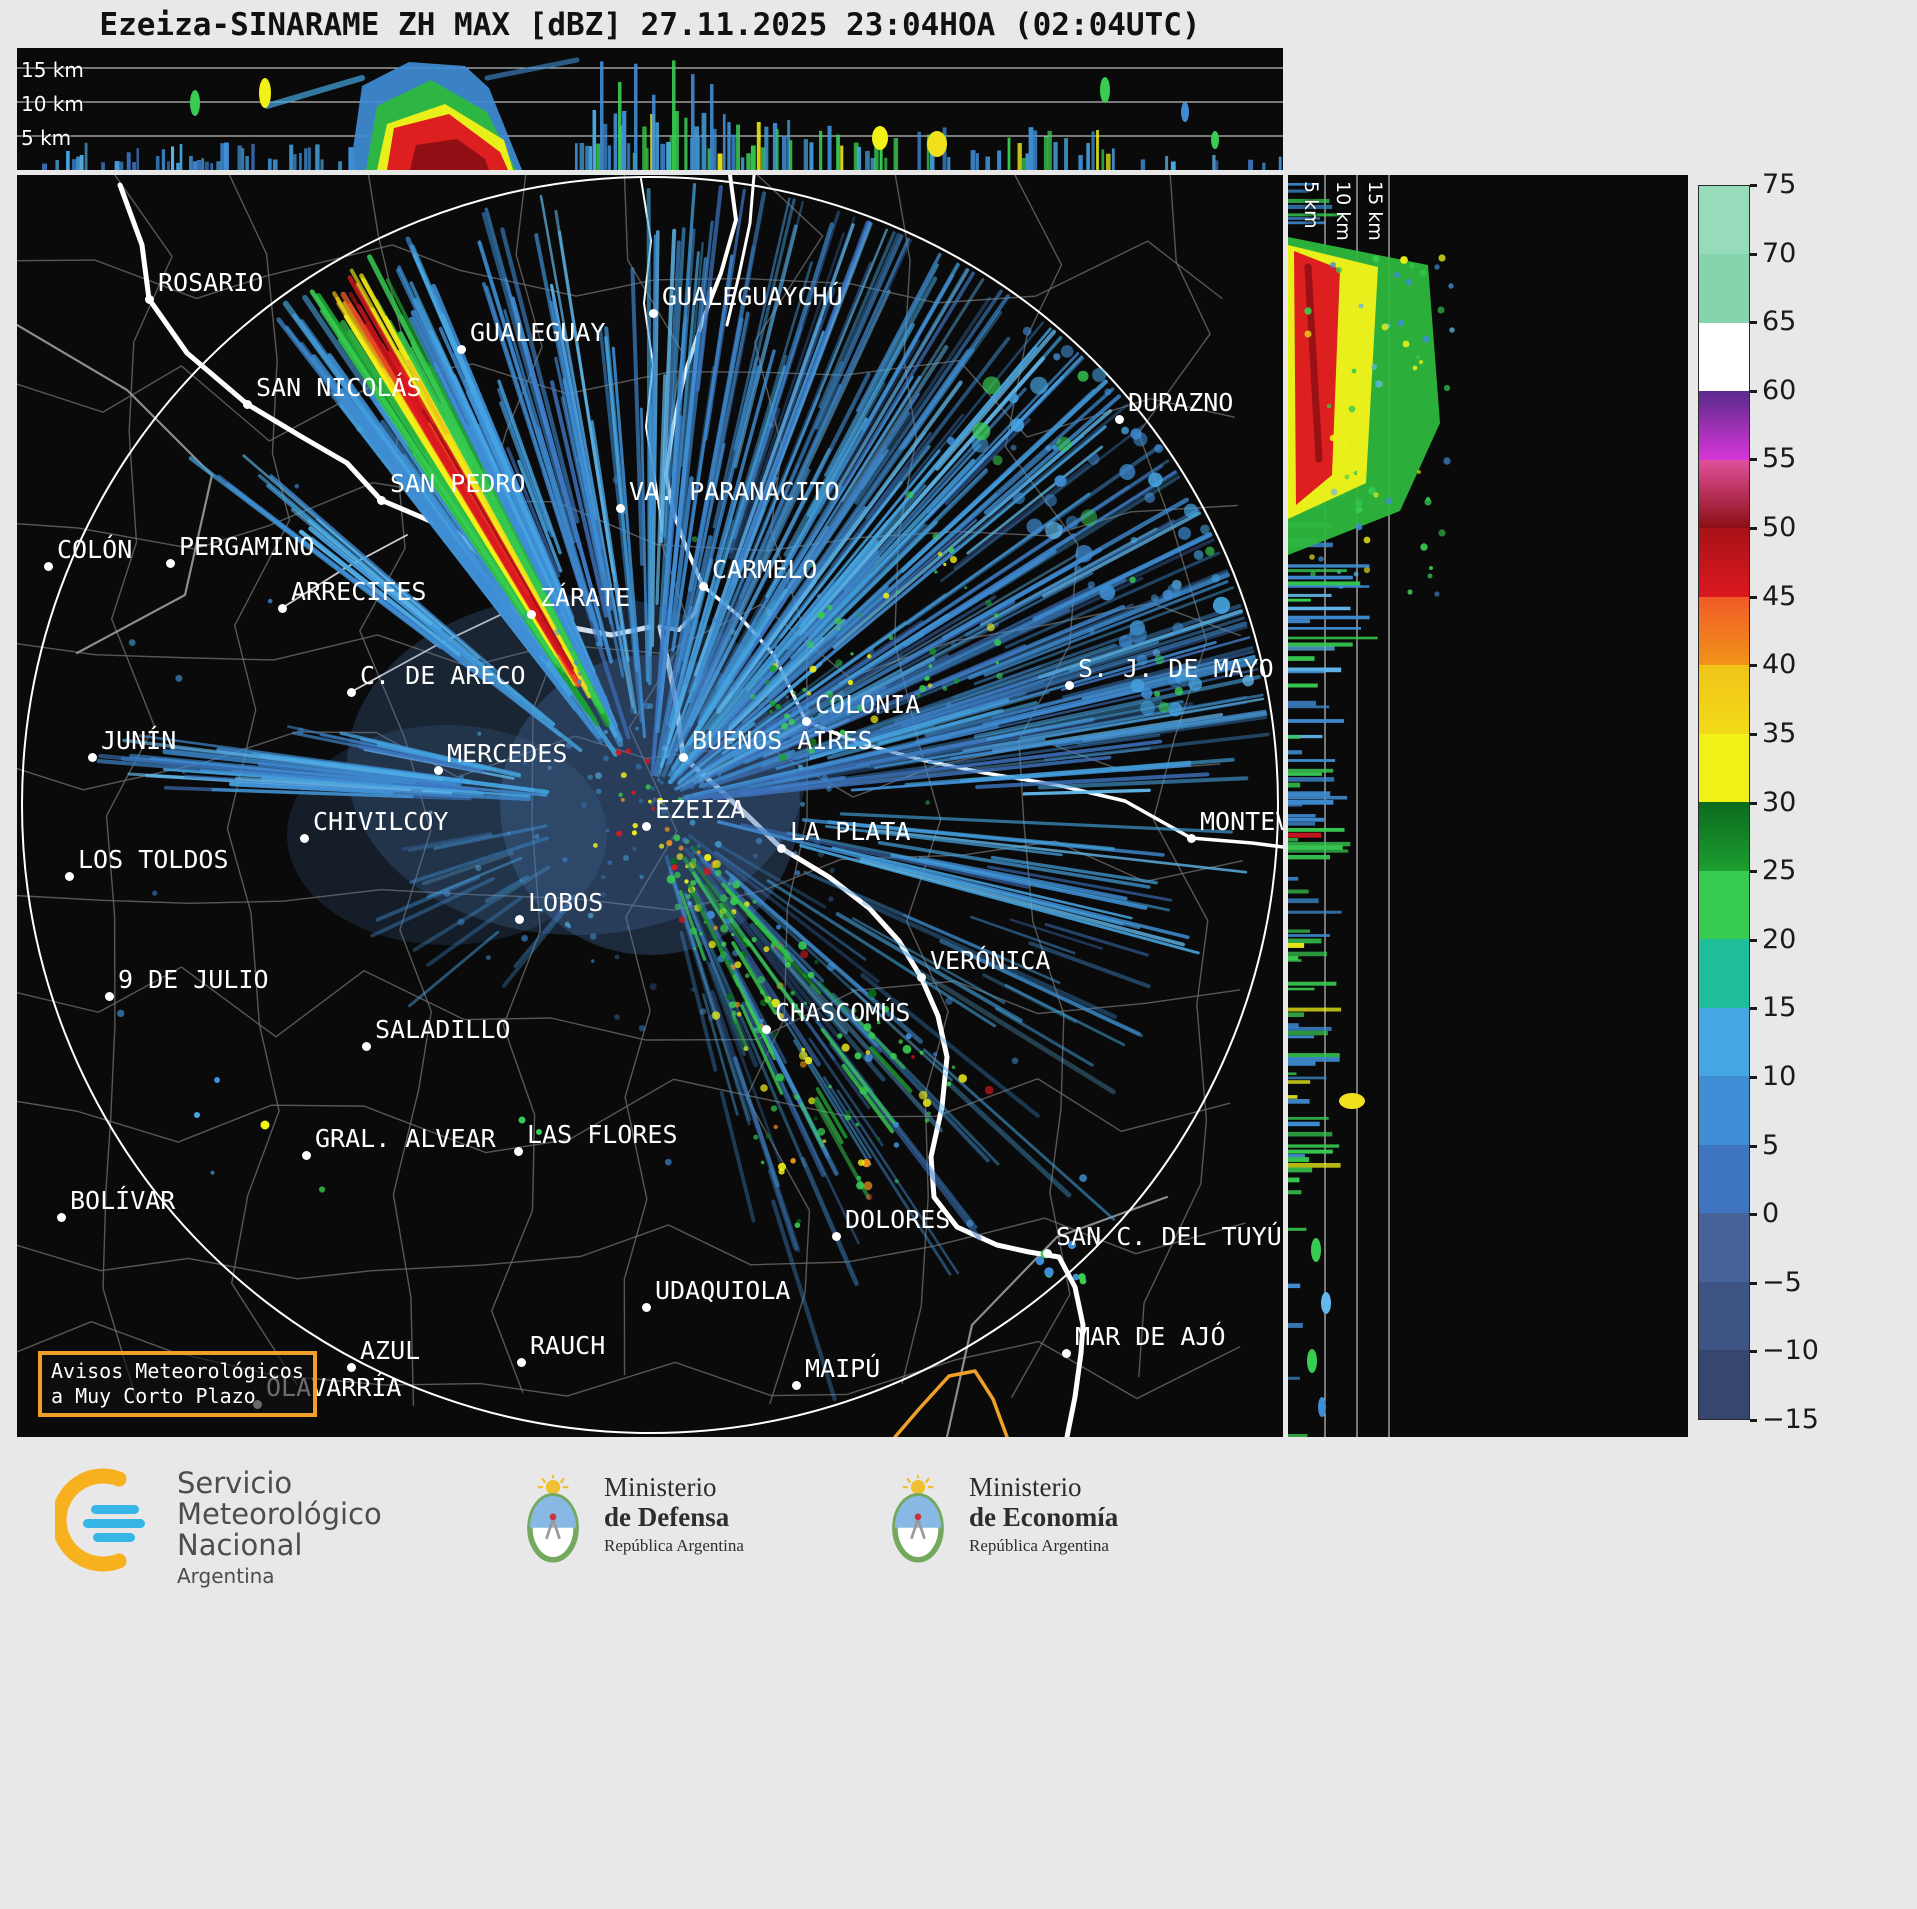 The image size is (1917, 1909). Describe the element at coordinates (951, 1403) in the screenshot. I see `warning-polygon` at that location.